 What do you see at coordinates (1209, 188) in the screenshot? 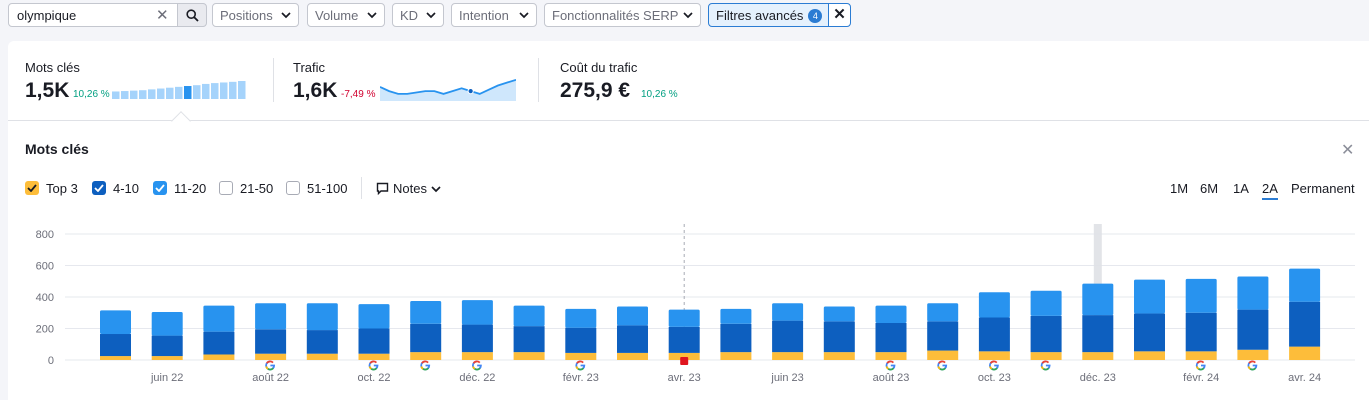
I see `range-6m: 6M` at bounding box center [1209, 188].